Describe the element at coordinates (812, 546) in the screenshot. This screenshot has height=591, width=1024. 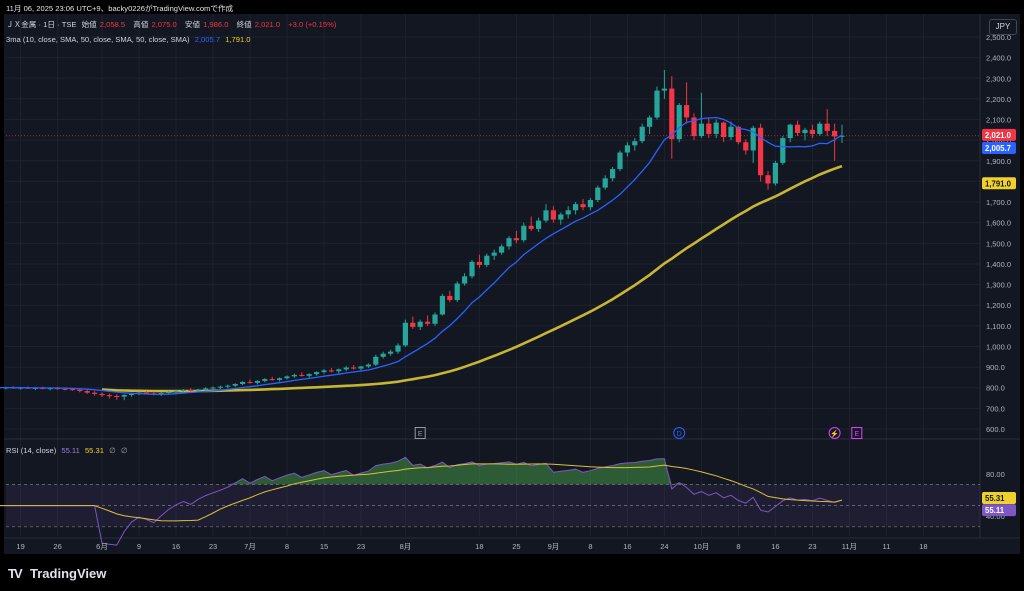
I see `time-tick-label: 23` at that location.